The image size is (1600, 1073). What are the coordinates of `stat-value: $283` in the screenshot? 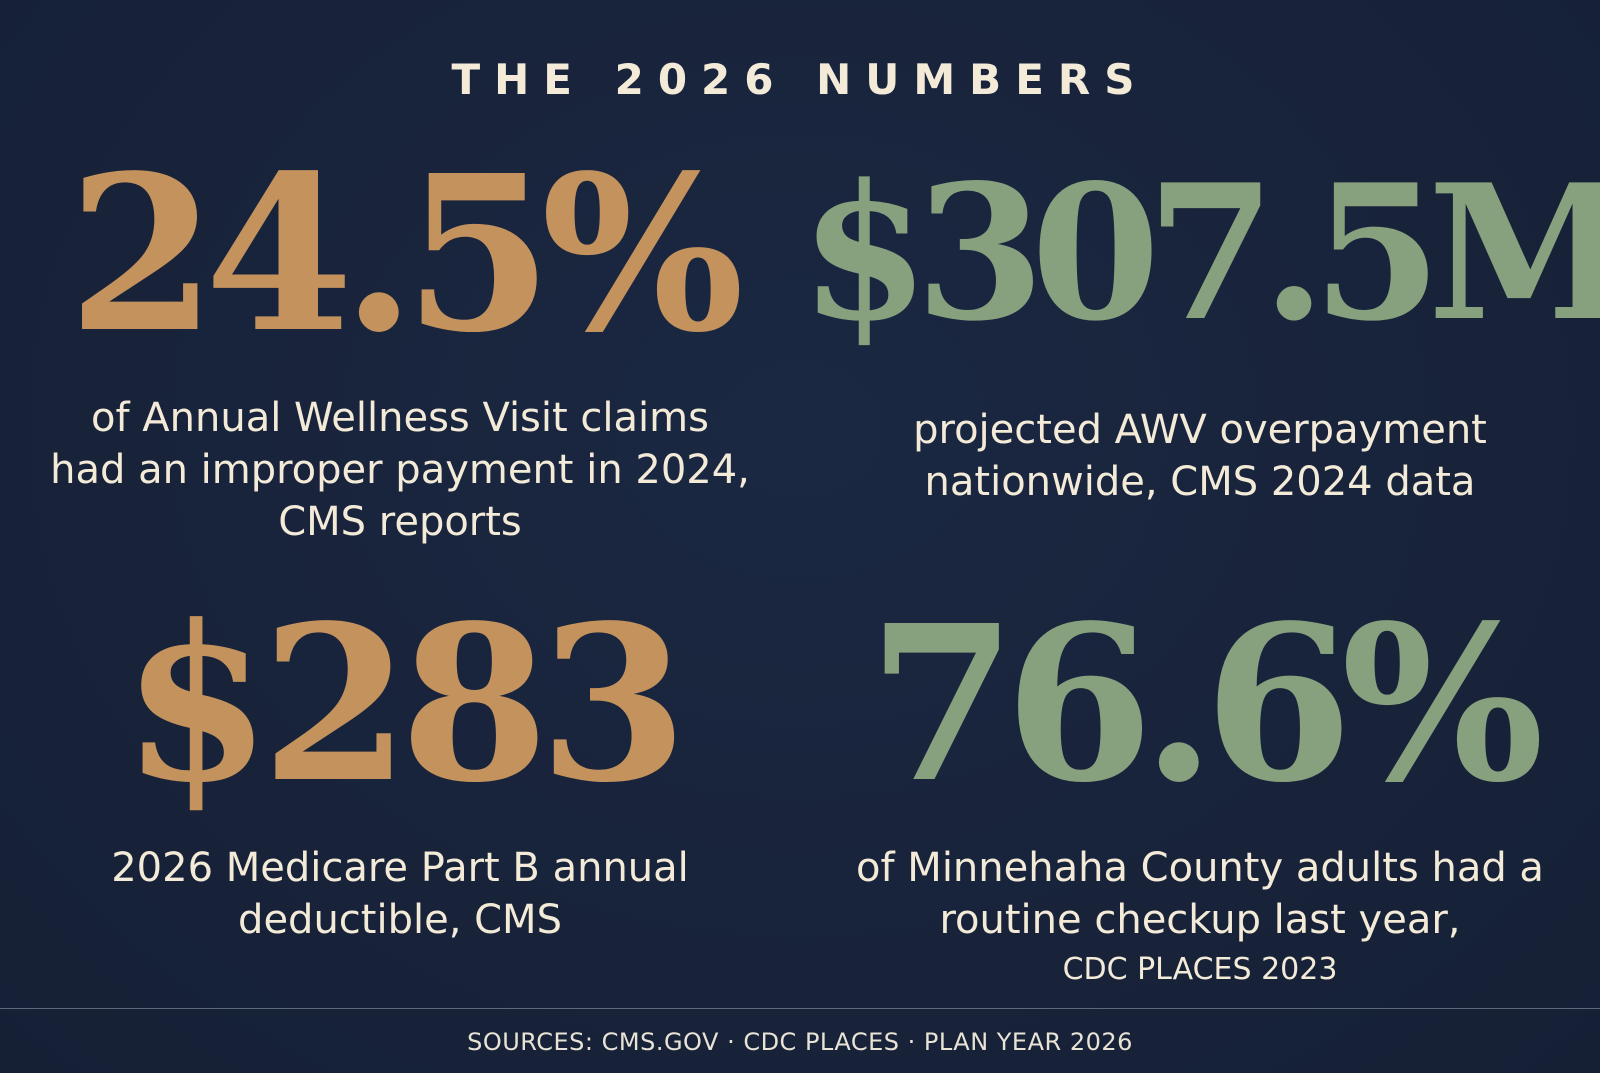 It's located at (405, 704).